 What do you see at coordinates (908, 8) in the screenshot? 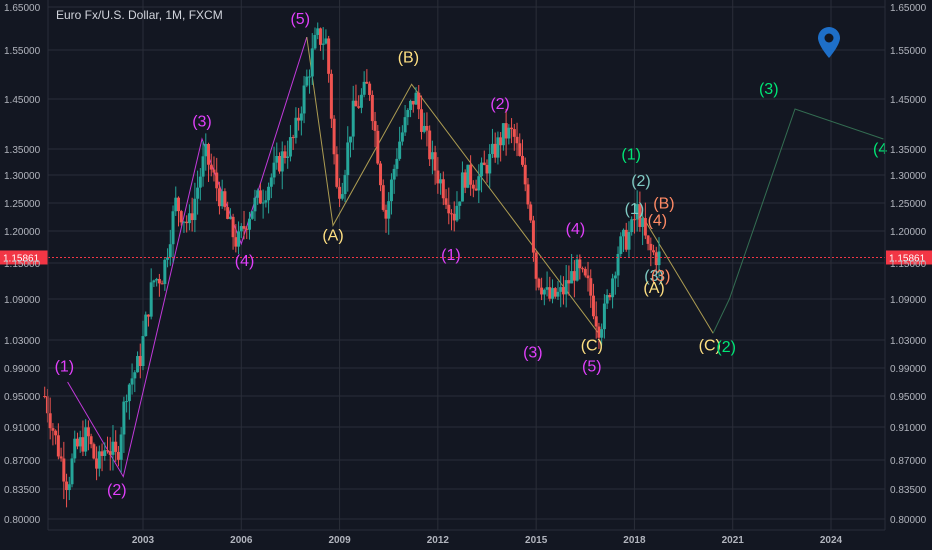
I see `y-tick-label-right: 1.65000` at bounding box center [908, 8].